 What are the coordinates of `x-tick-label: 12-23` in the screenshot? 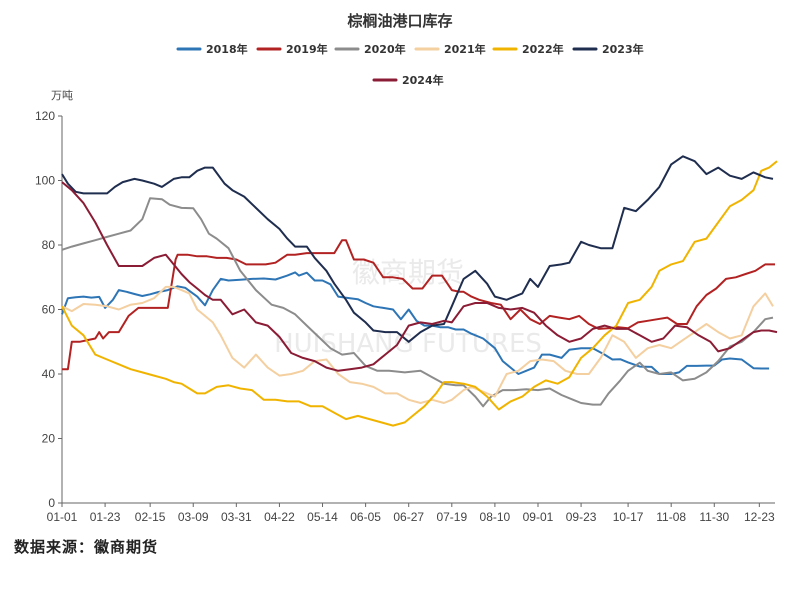 It's located at (759, 517).